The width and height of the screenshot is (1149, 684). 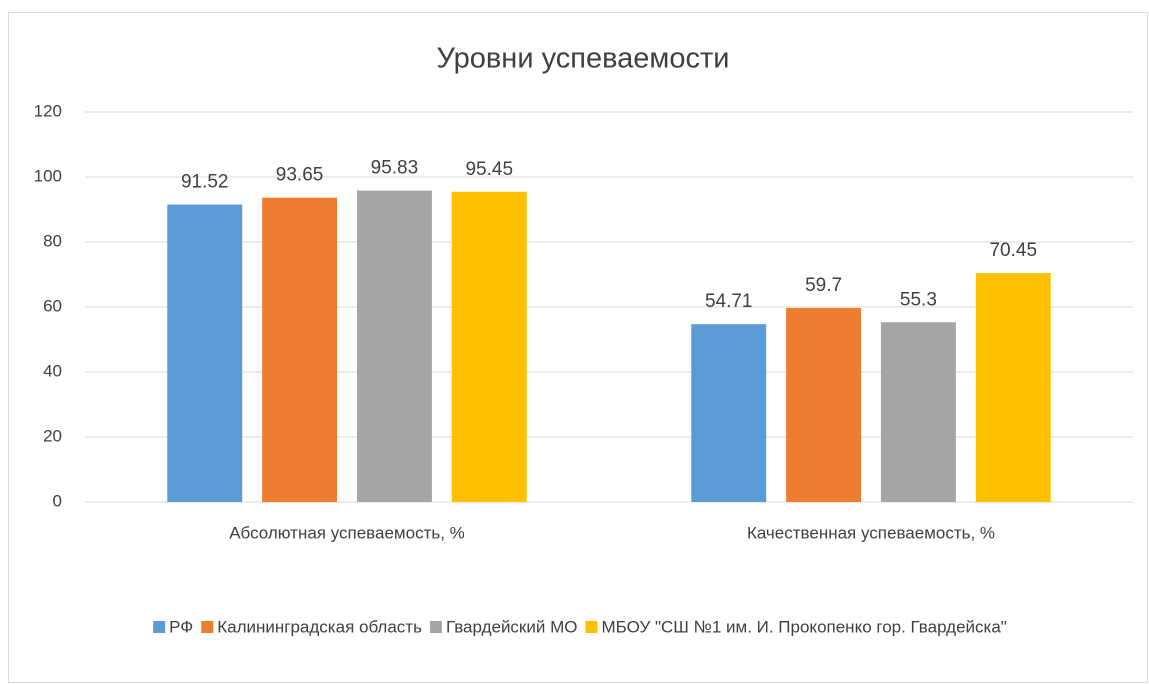 What do you see at coordinates (52, 240) in the screenshot?
I see `y-tick-label: 80` at bounding box center [52, 240].